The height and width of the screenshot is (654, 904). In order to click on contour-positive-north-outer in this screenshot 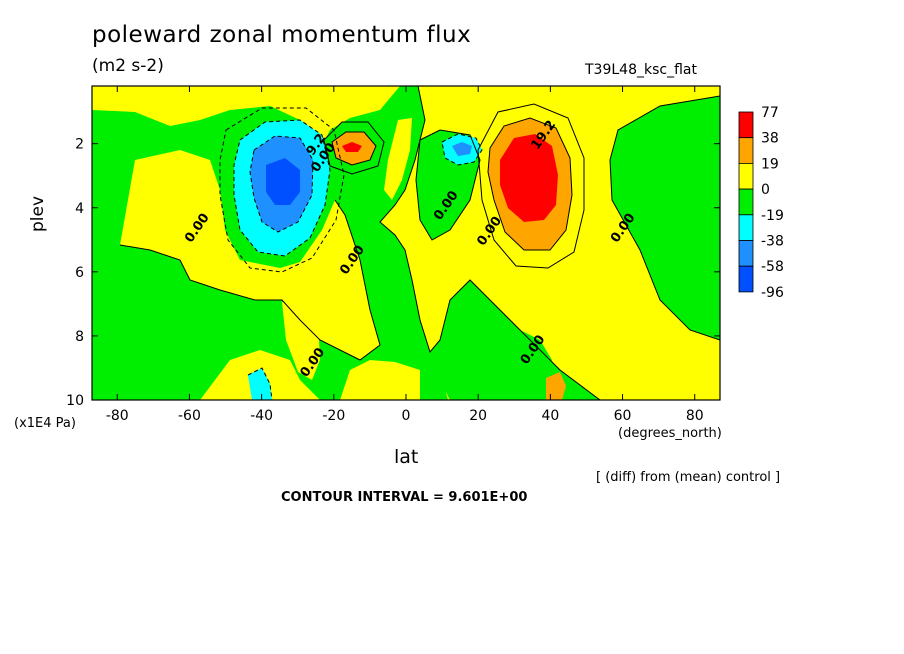, I will do `click(531, 186)`.